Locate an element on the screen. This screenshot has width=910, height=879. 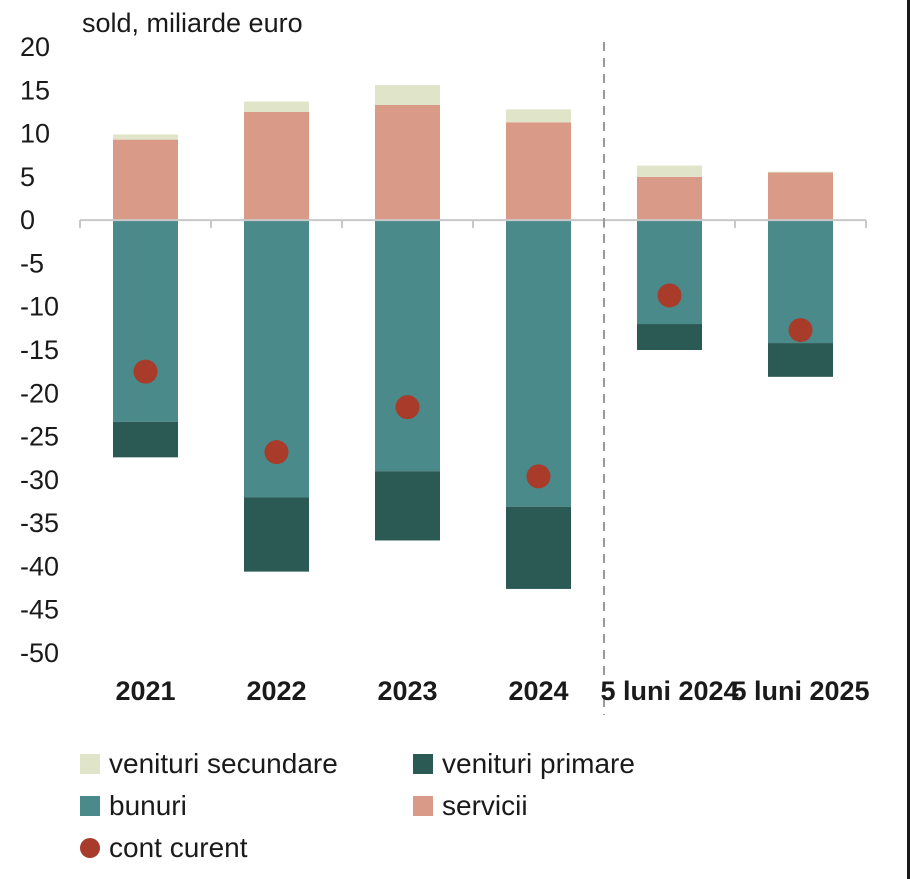
y-tick-label: -45 is located at coordinates (39, 610).